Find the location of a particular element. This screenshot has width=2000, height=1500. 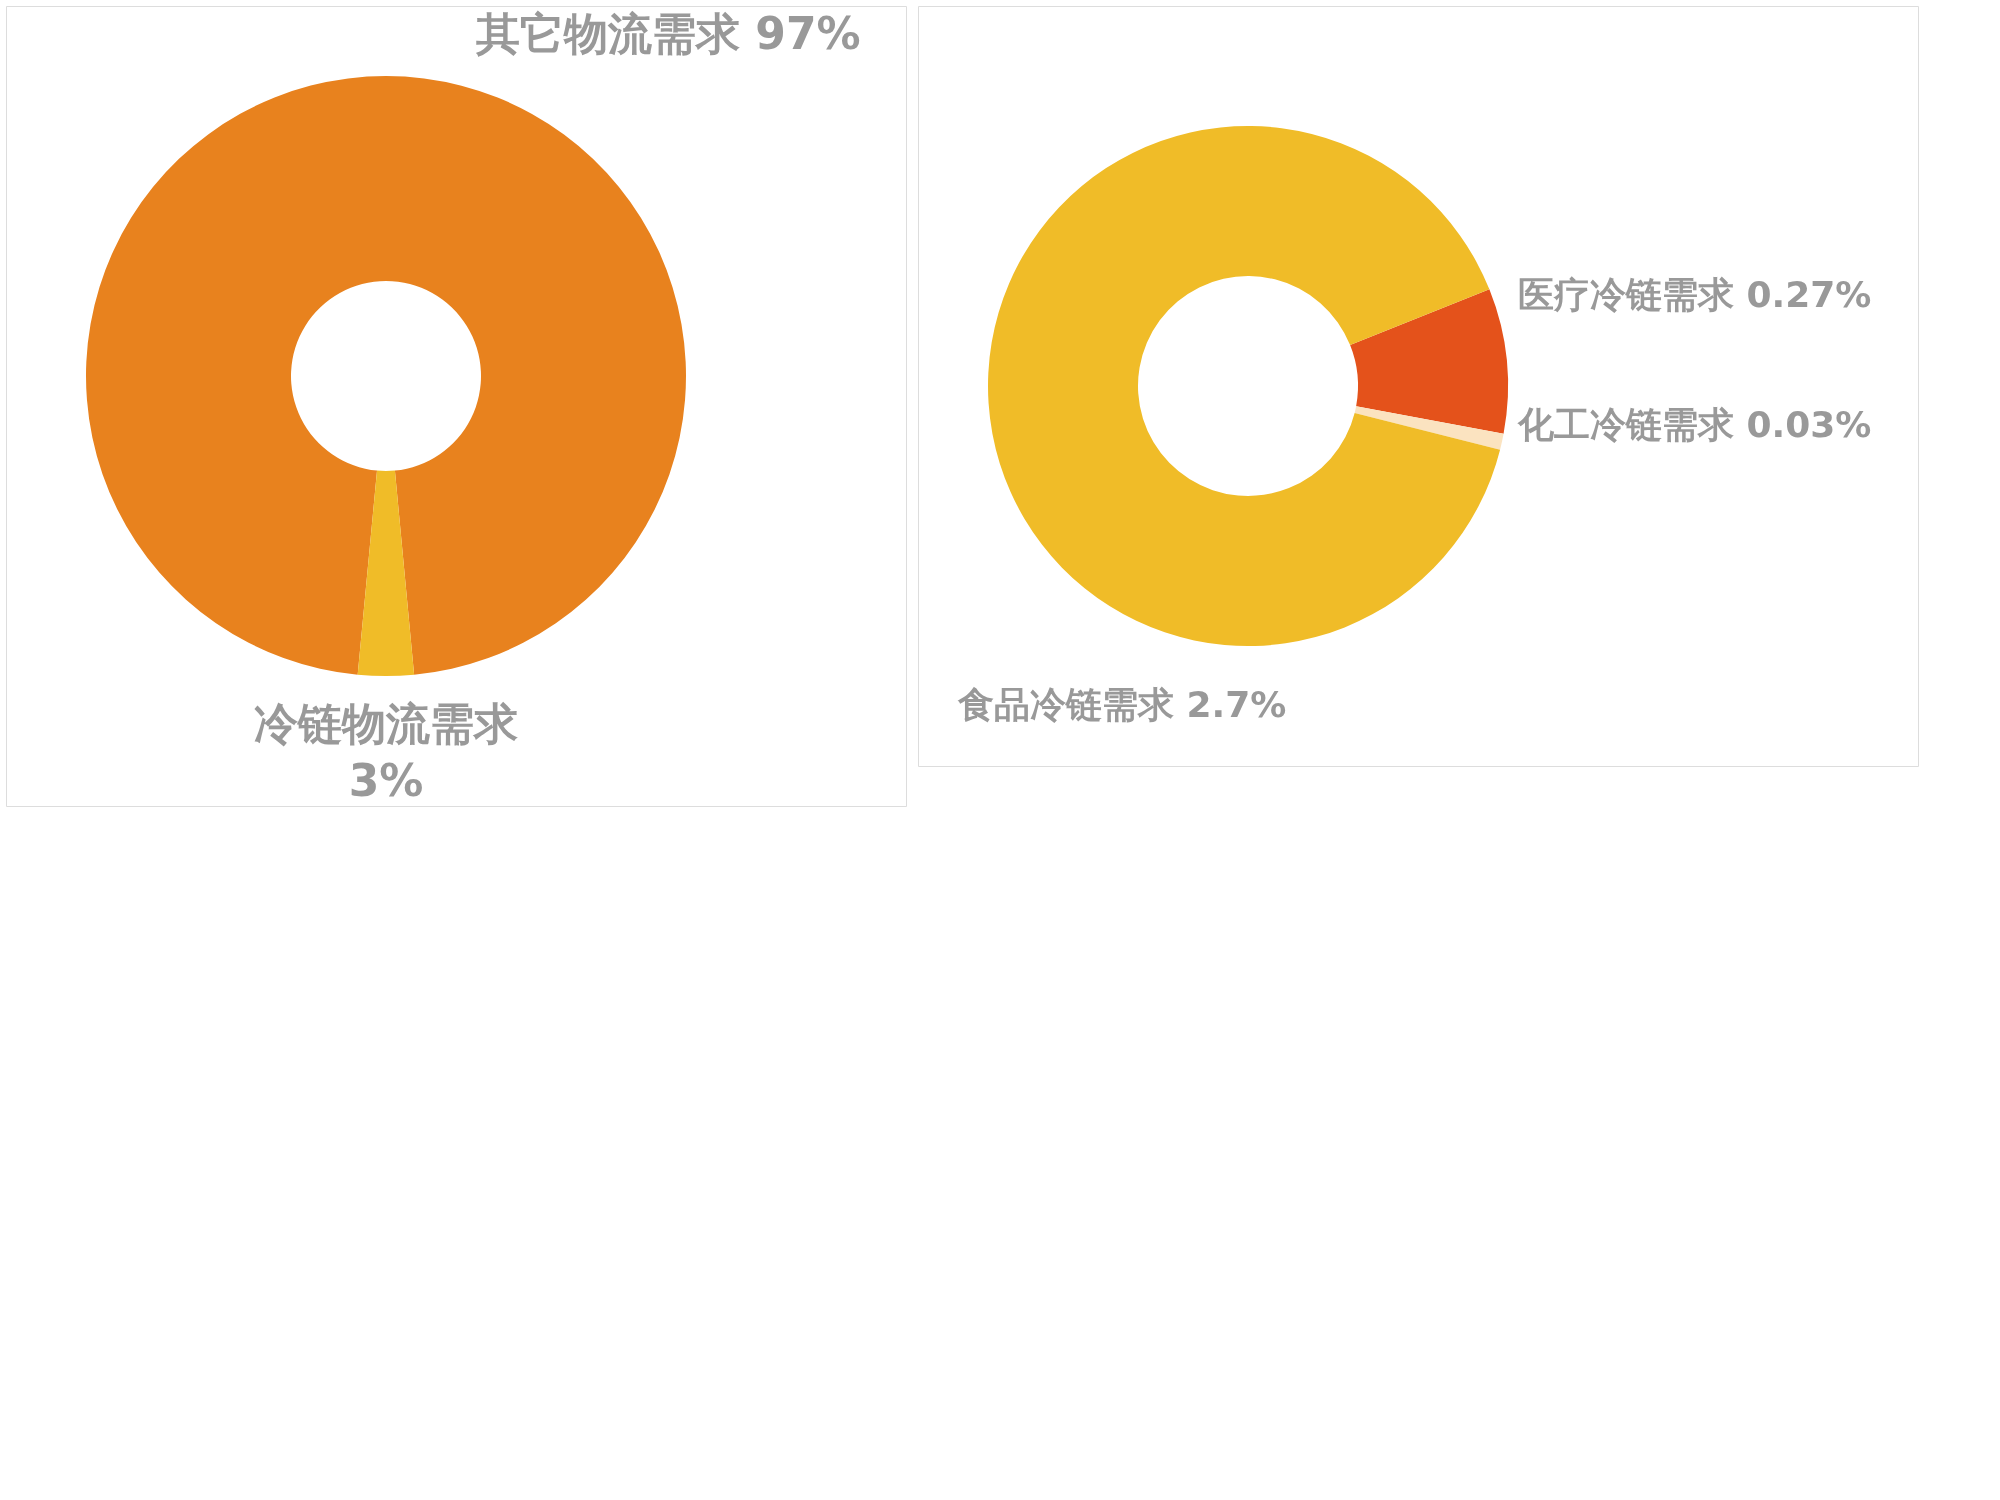

slice-label: 化工冷链需求 0.03% is located at coordinates (1694, 424).